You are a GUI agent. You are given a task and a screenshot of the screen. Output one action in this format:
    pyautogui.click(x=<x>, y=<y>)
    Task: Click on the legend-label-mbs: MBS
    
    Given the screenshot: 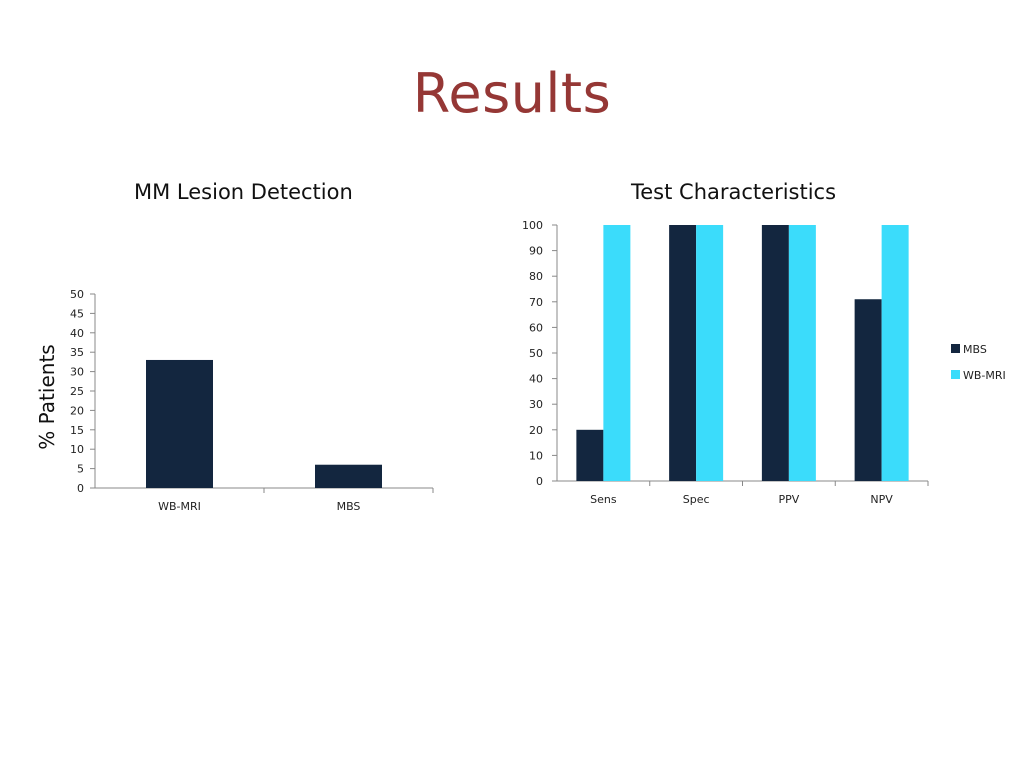 What is the action you would take?
    pyautogui.click(x=975, y=349)
    